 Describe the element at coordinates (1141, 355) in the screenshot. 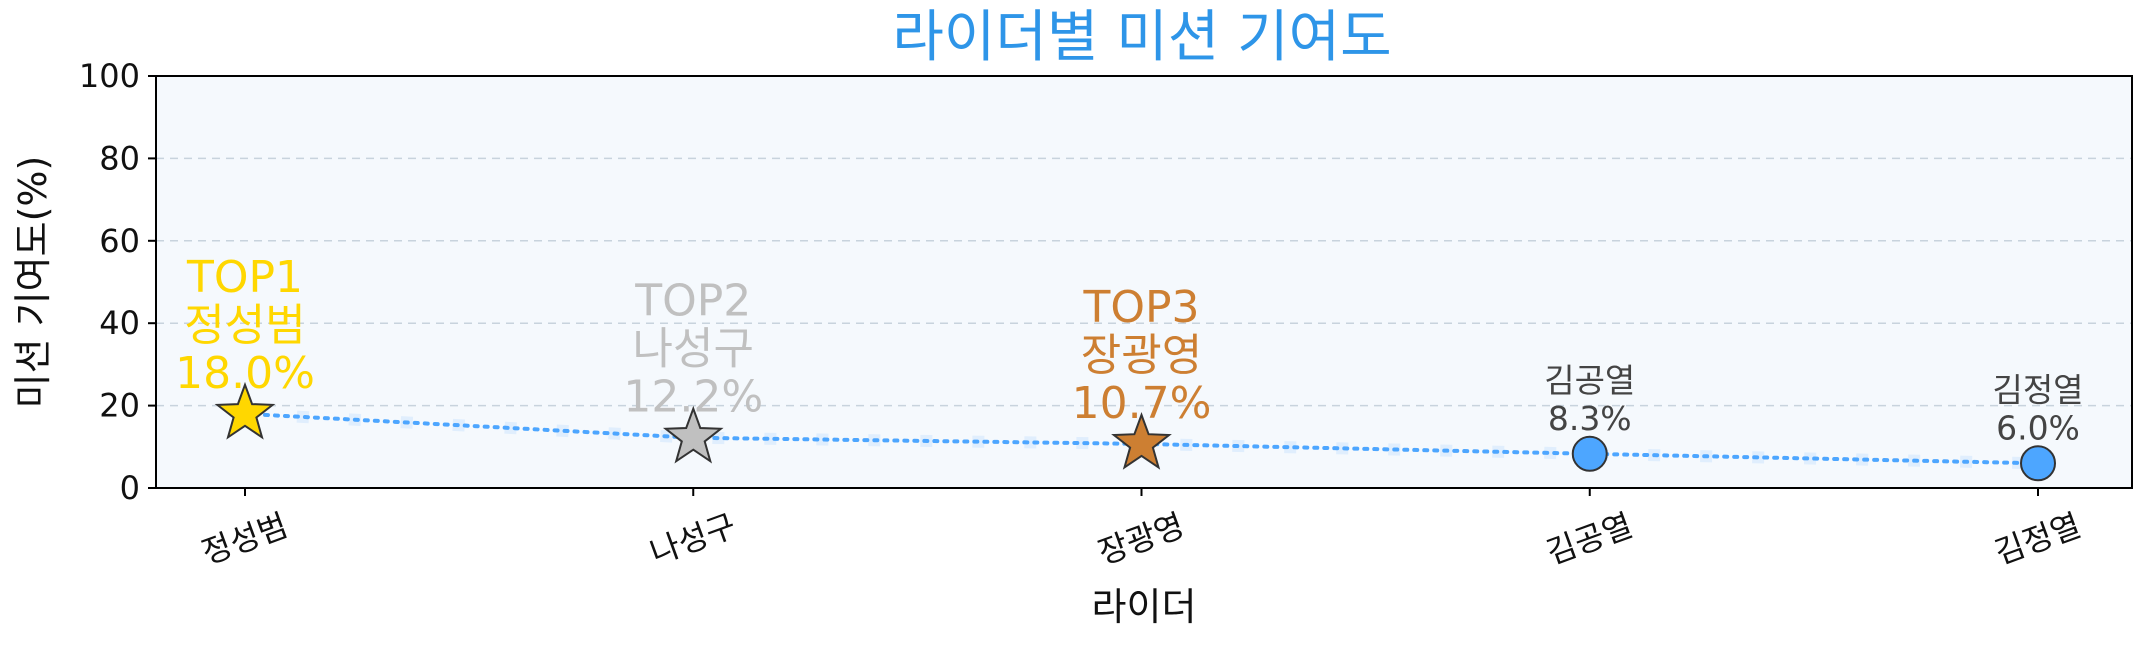

I see `data-label: 장광영` at that location.